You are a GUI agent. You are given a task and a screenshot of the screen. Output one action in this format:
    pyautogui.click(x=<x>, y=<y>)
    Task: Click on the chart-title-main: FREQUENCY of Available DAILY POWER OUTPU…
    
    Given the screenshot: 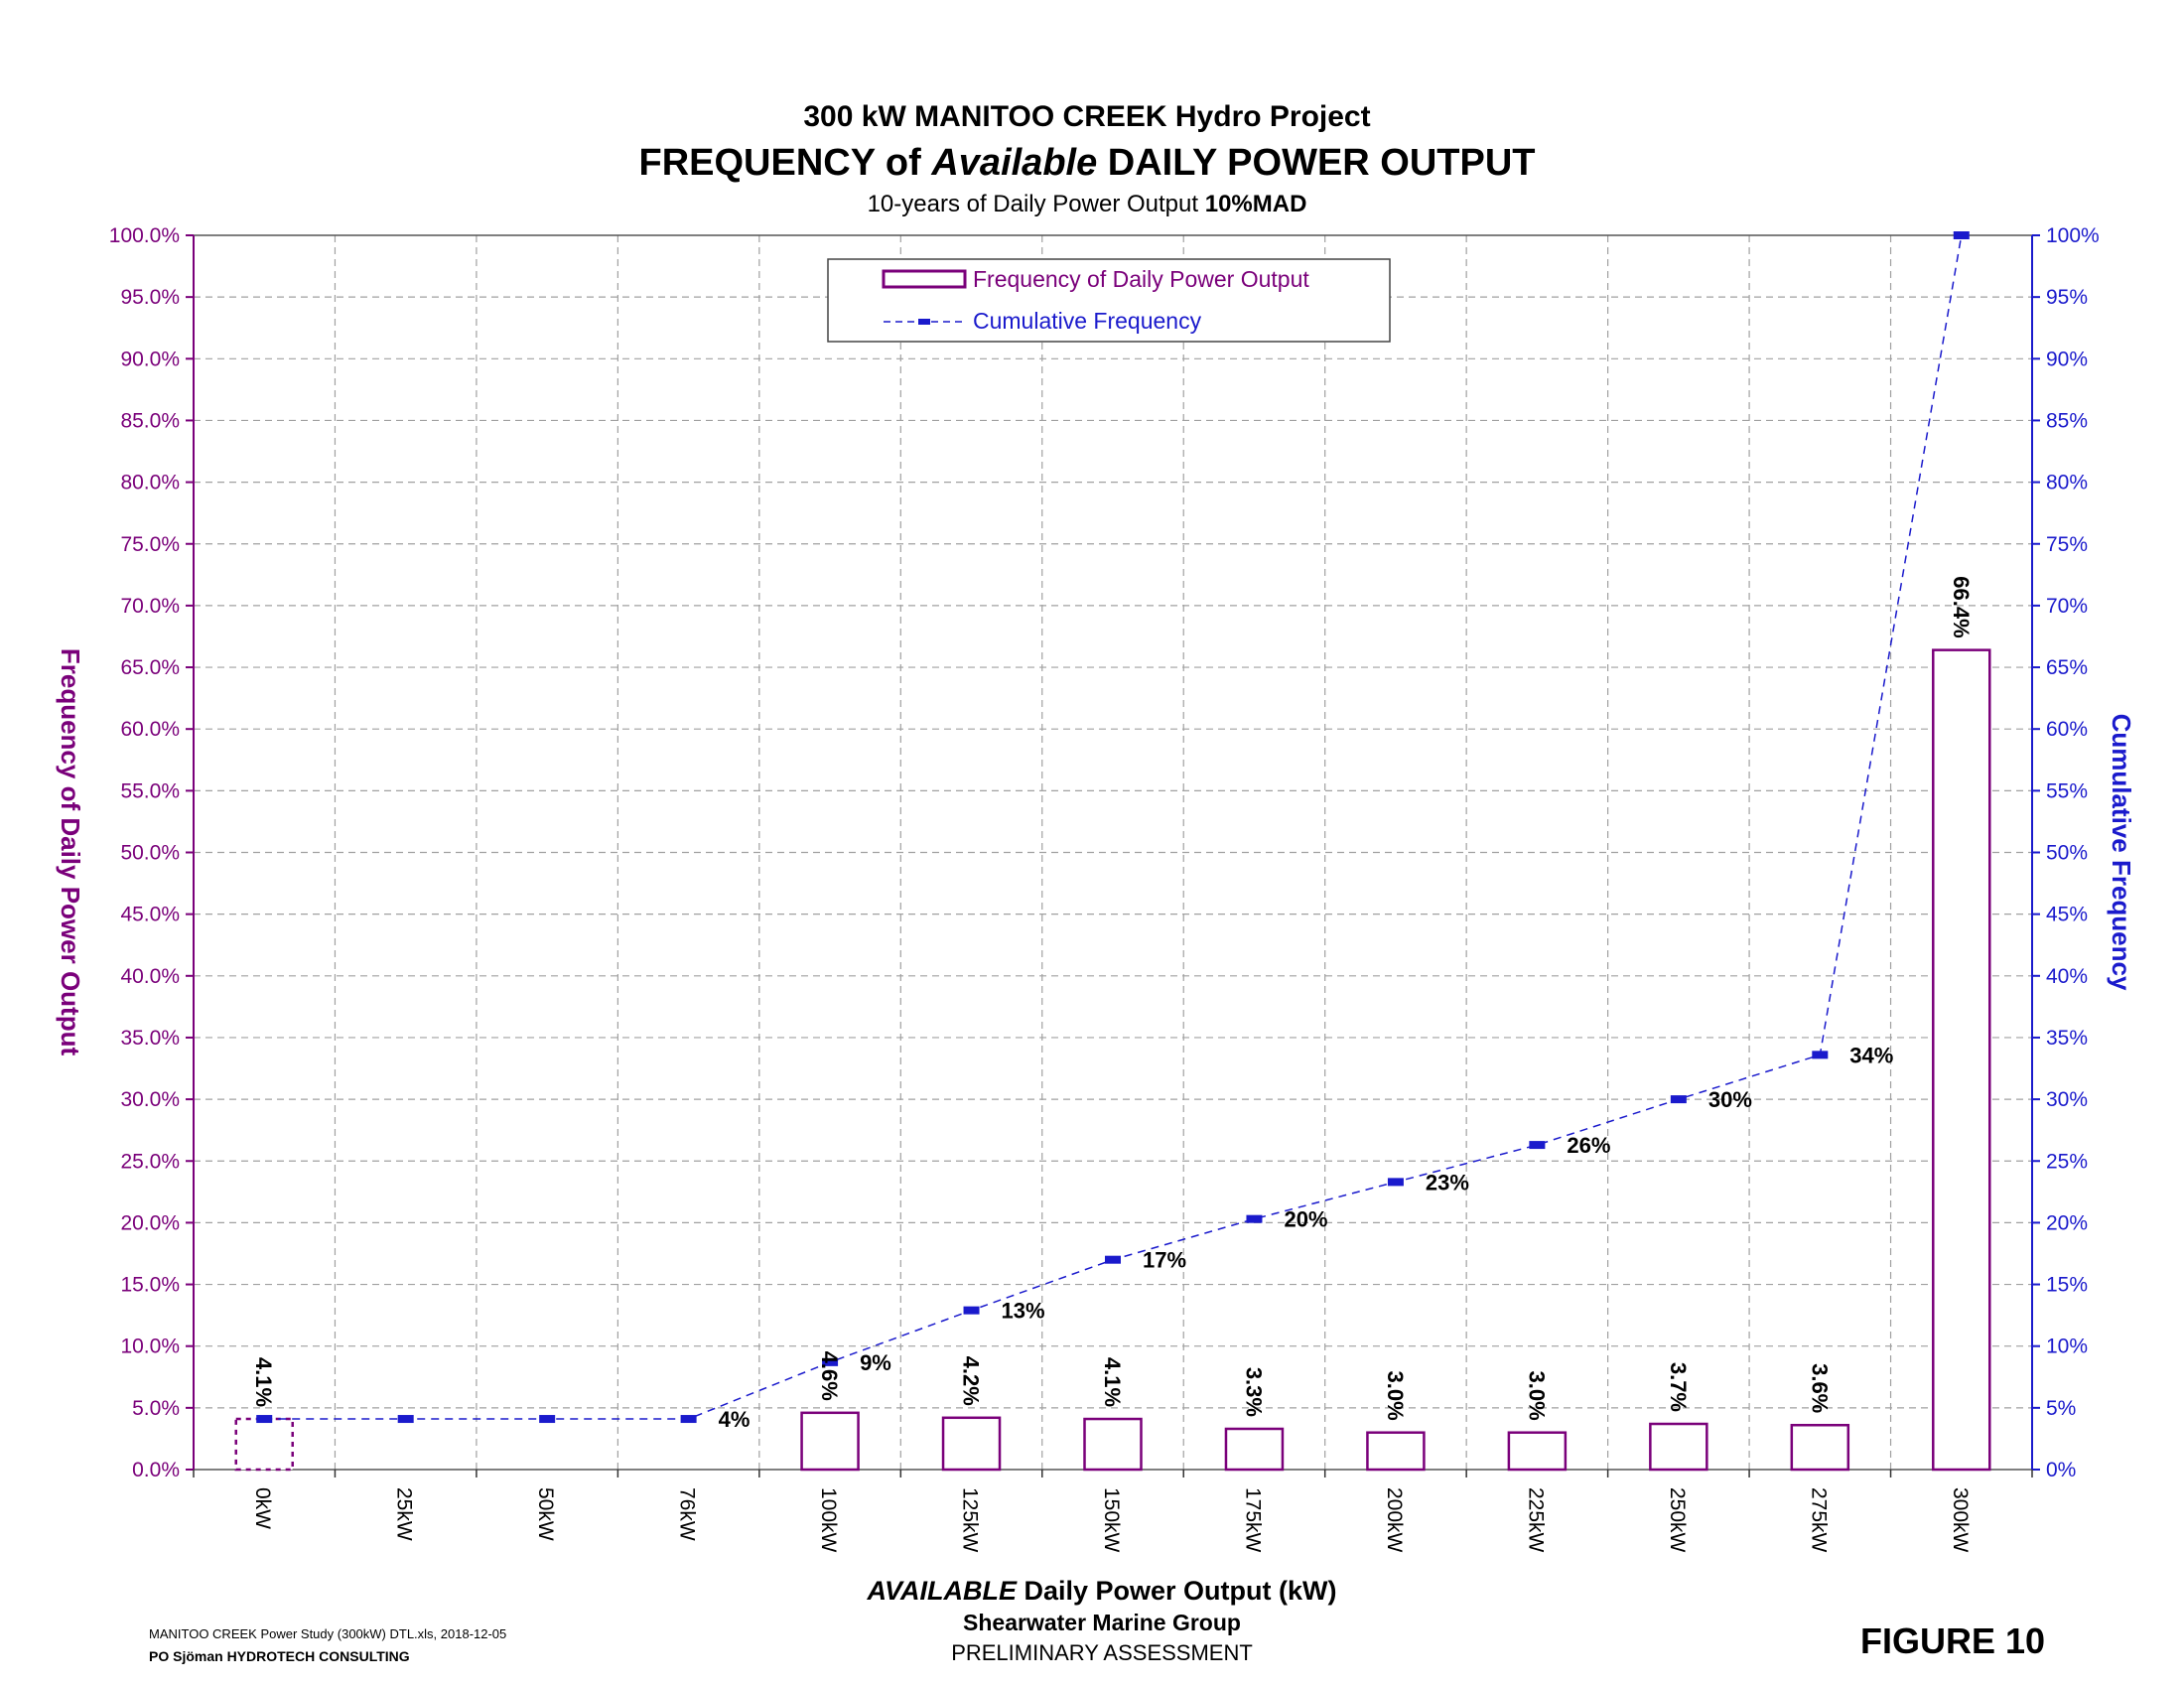 What is the action you would take?
    pyautogui.click(x=1086, y=163)
    